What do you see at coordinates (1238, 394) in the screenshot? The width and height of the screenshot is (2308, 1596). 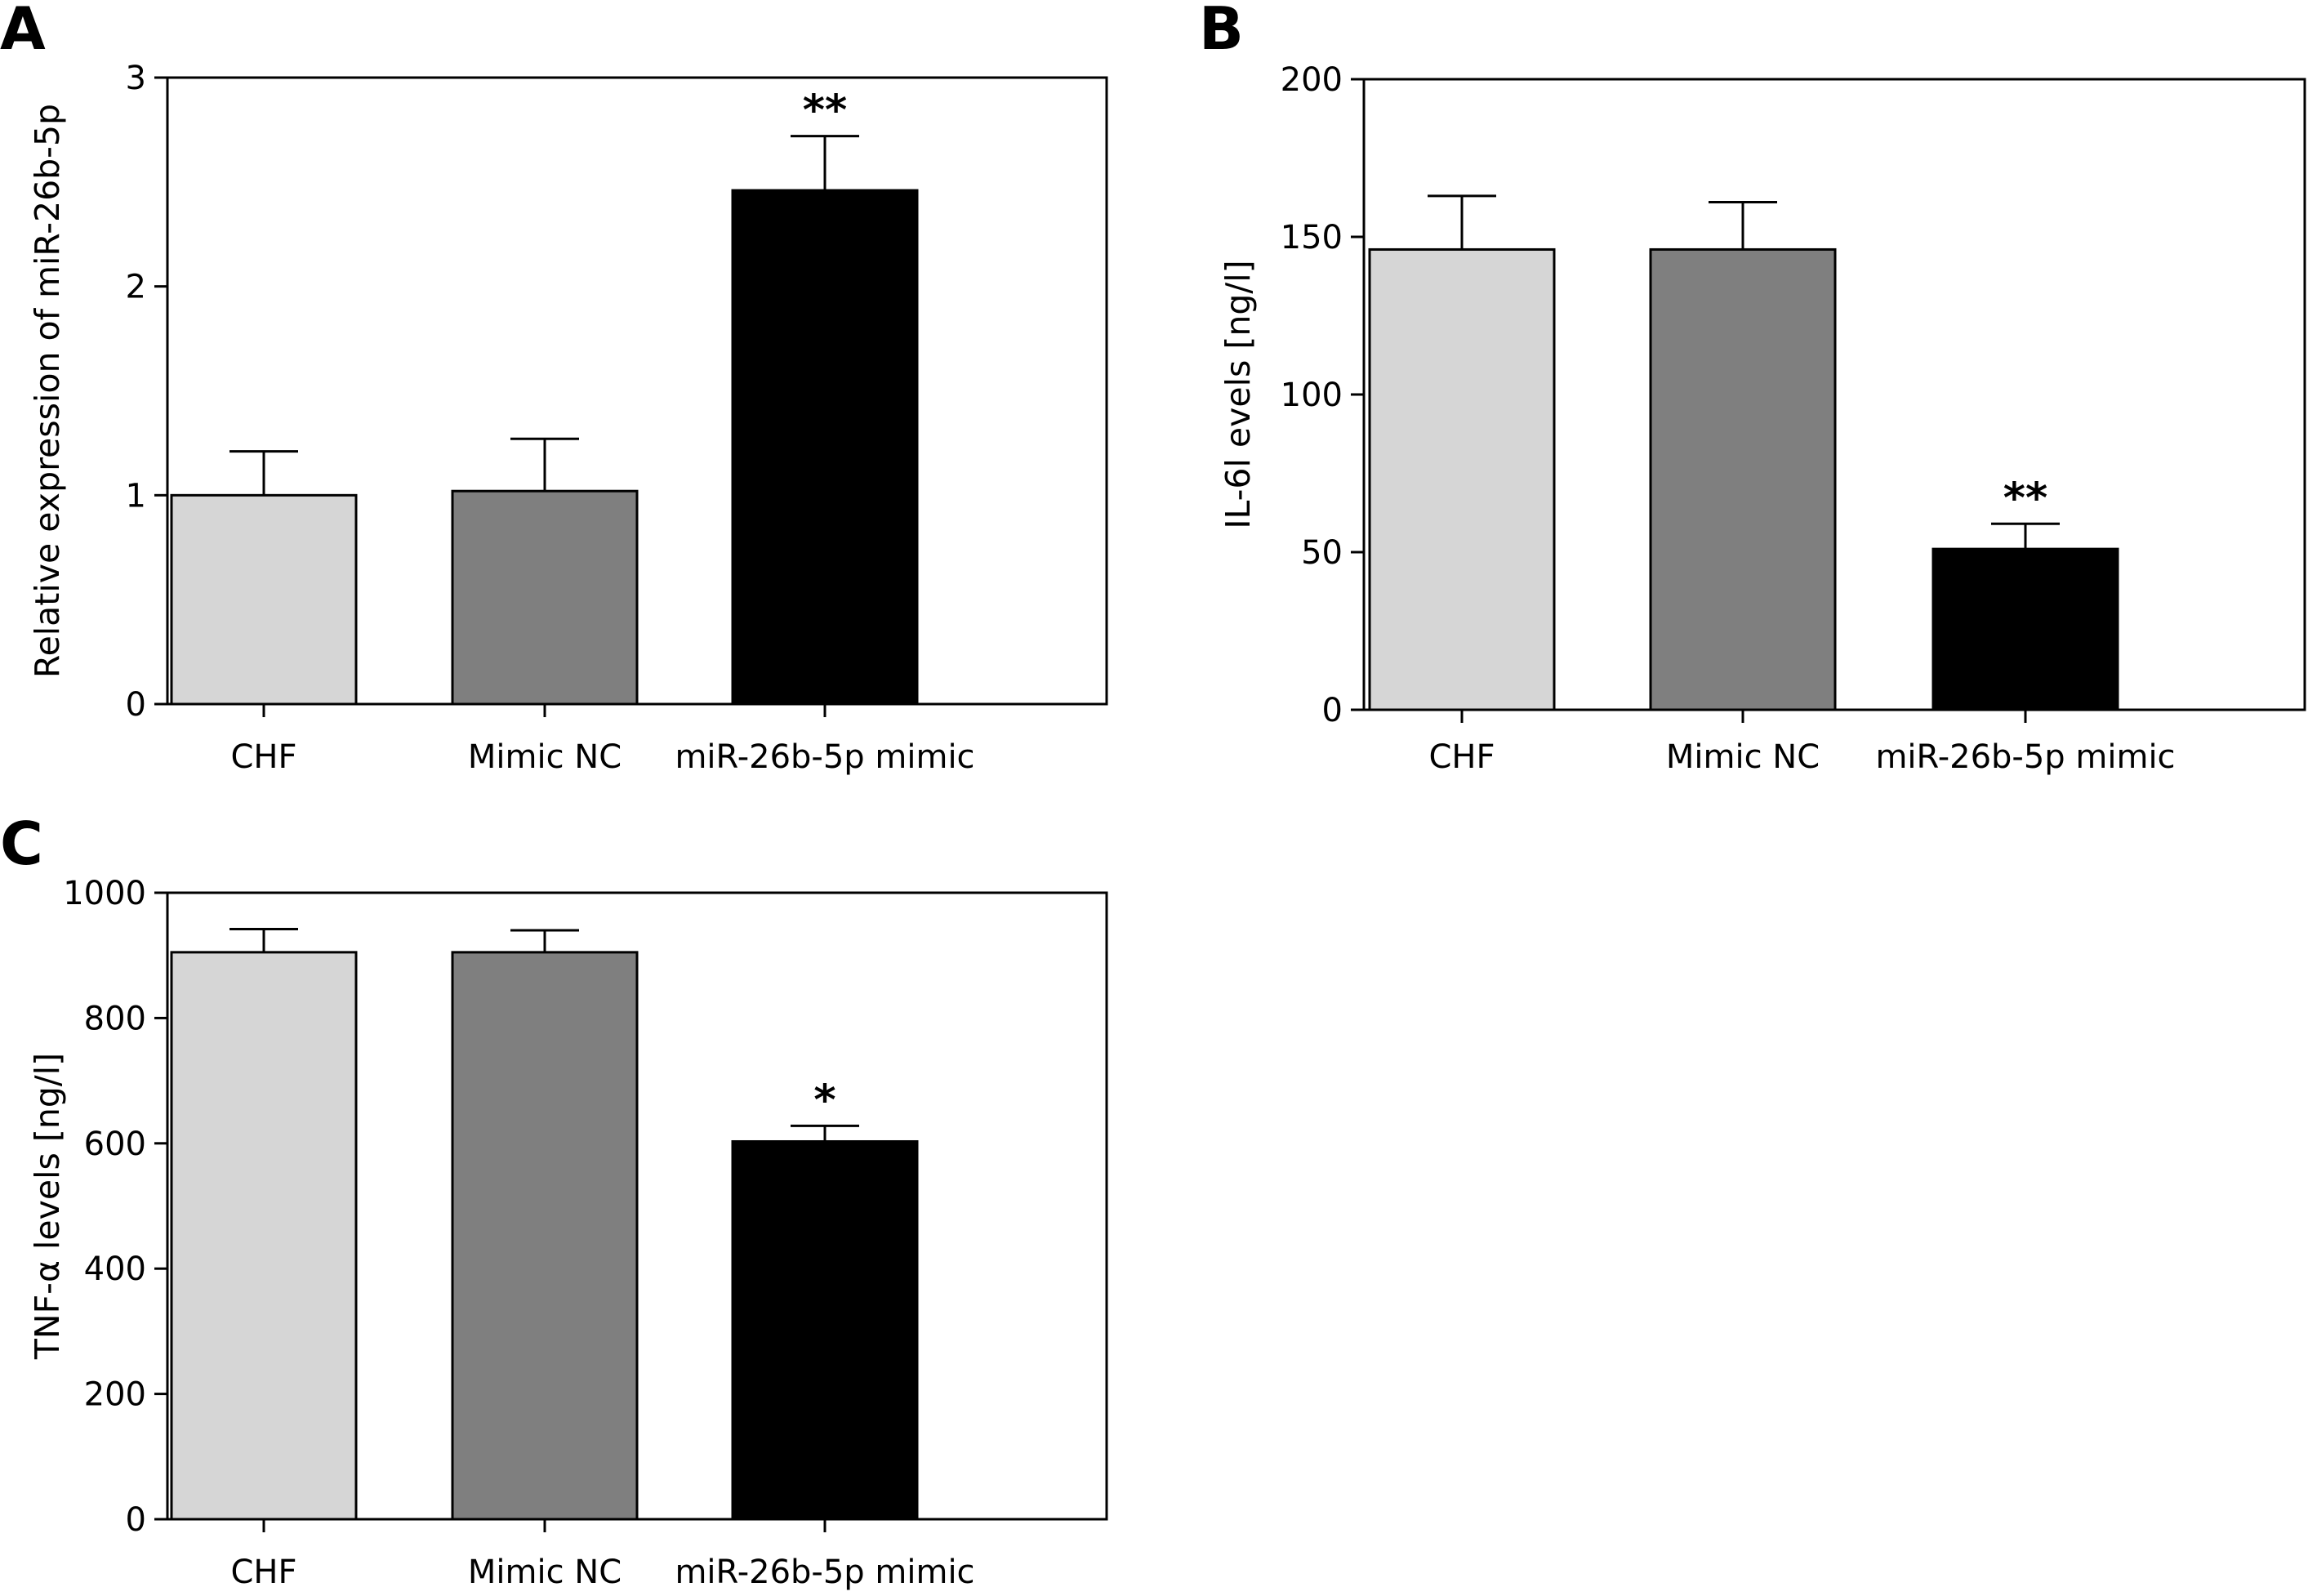 I see `y-axis-label: IL-6l evels [ng/l]` at bounding box center [1238, 394].